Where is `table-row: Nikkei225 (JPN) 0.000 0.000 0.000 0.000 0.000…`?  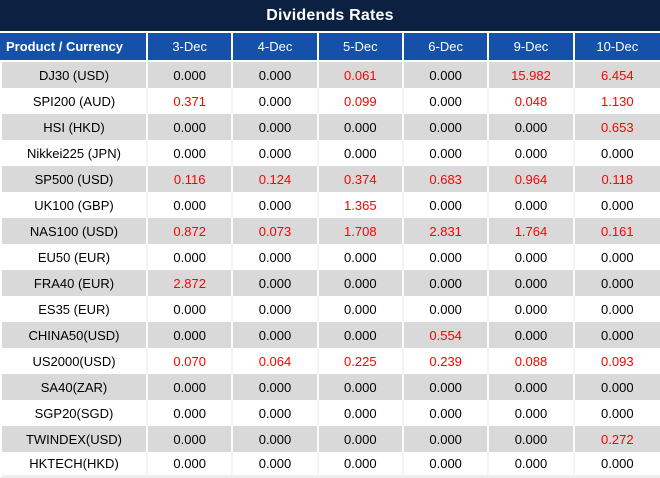 table-row: Nikkei225 (JPN) 0.000 0.000 0.000 0.000 0.000… is located at coordinates (330, 153).